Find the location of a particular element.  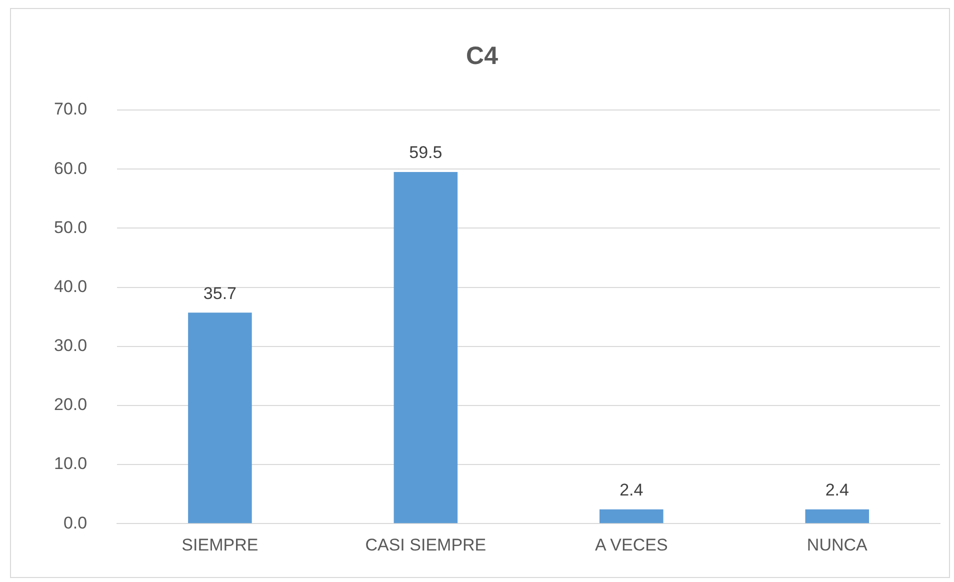

x-tick-label: CASI SIEMPRE is located at coordinates (425, 544).